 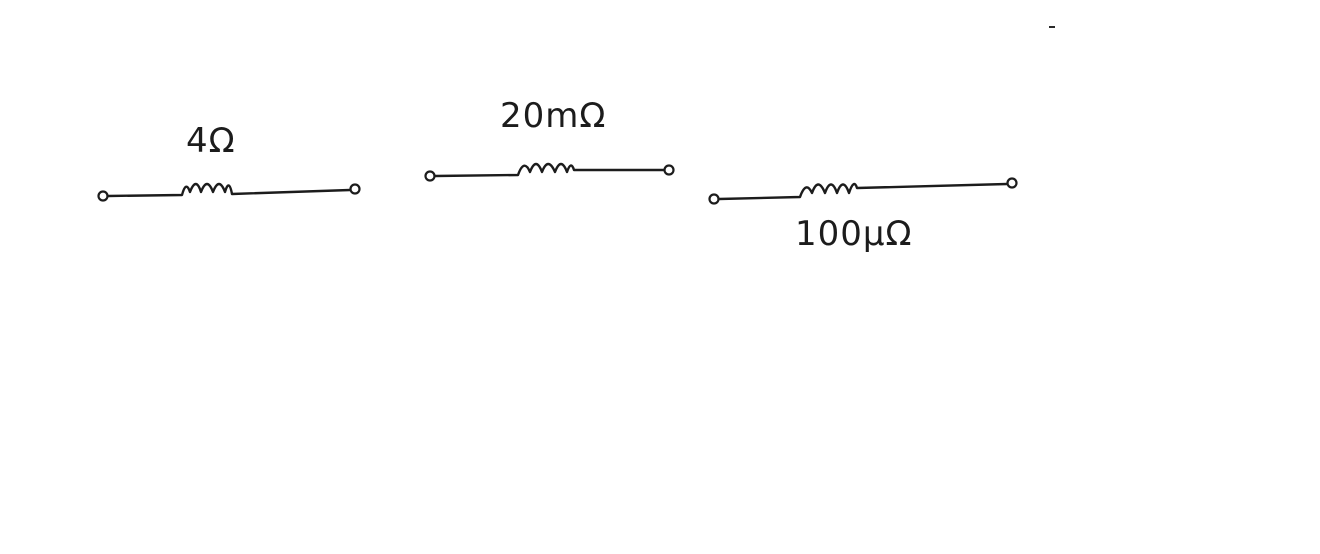 What do you see at coordinates (1012, 183) in the screenshot?
I see `resistor-3-right-terminal` at bounding box center [1012, 183].